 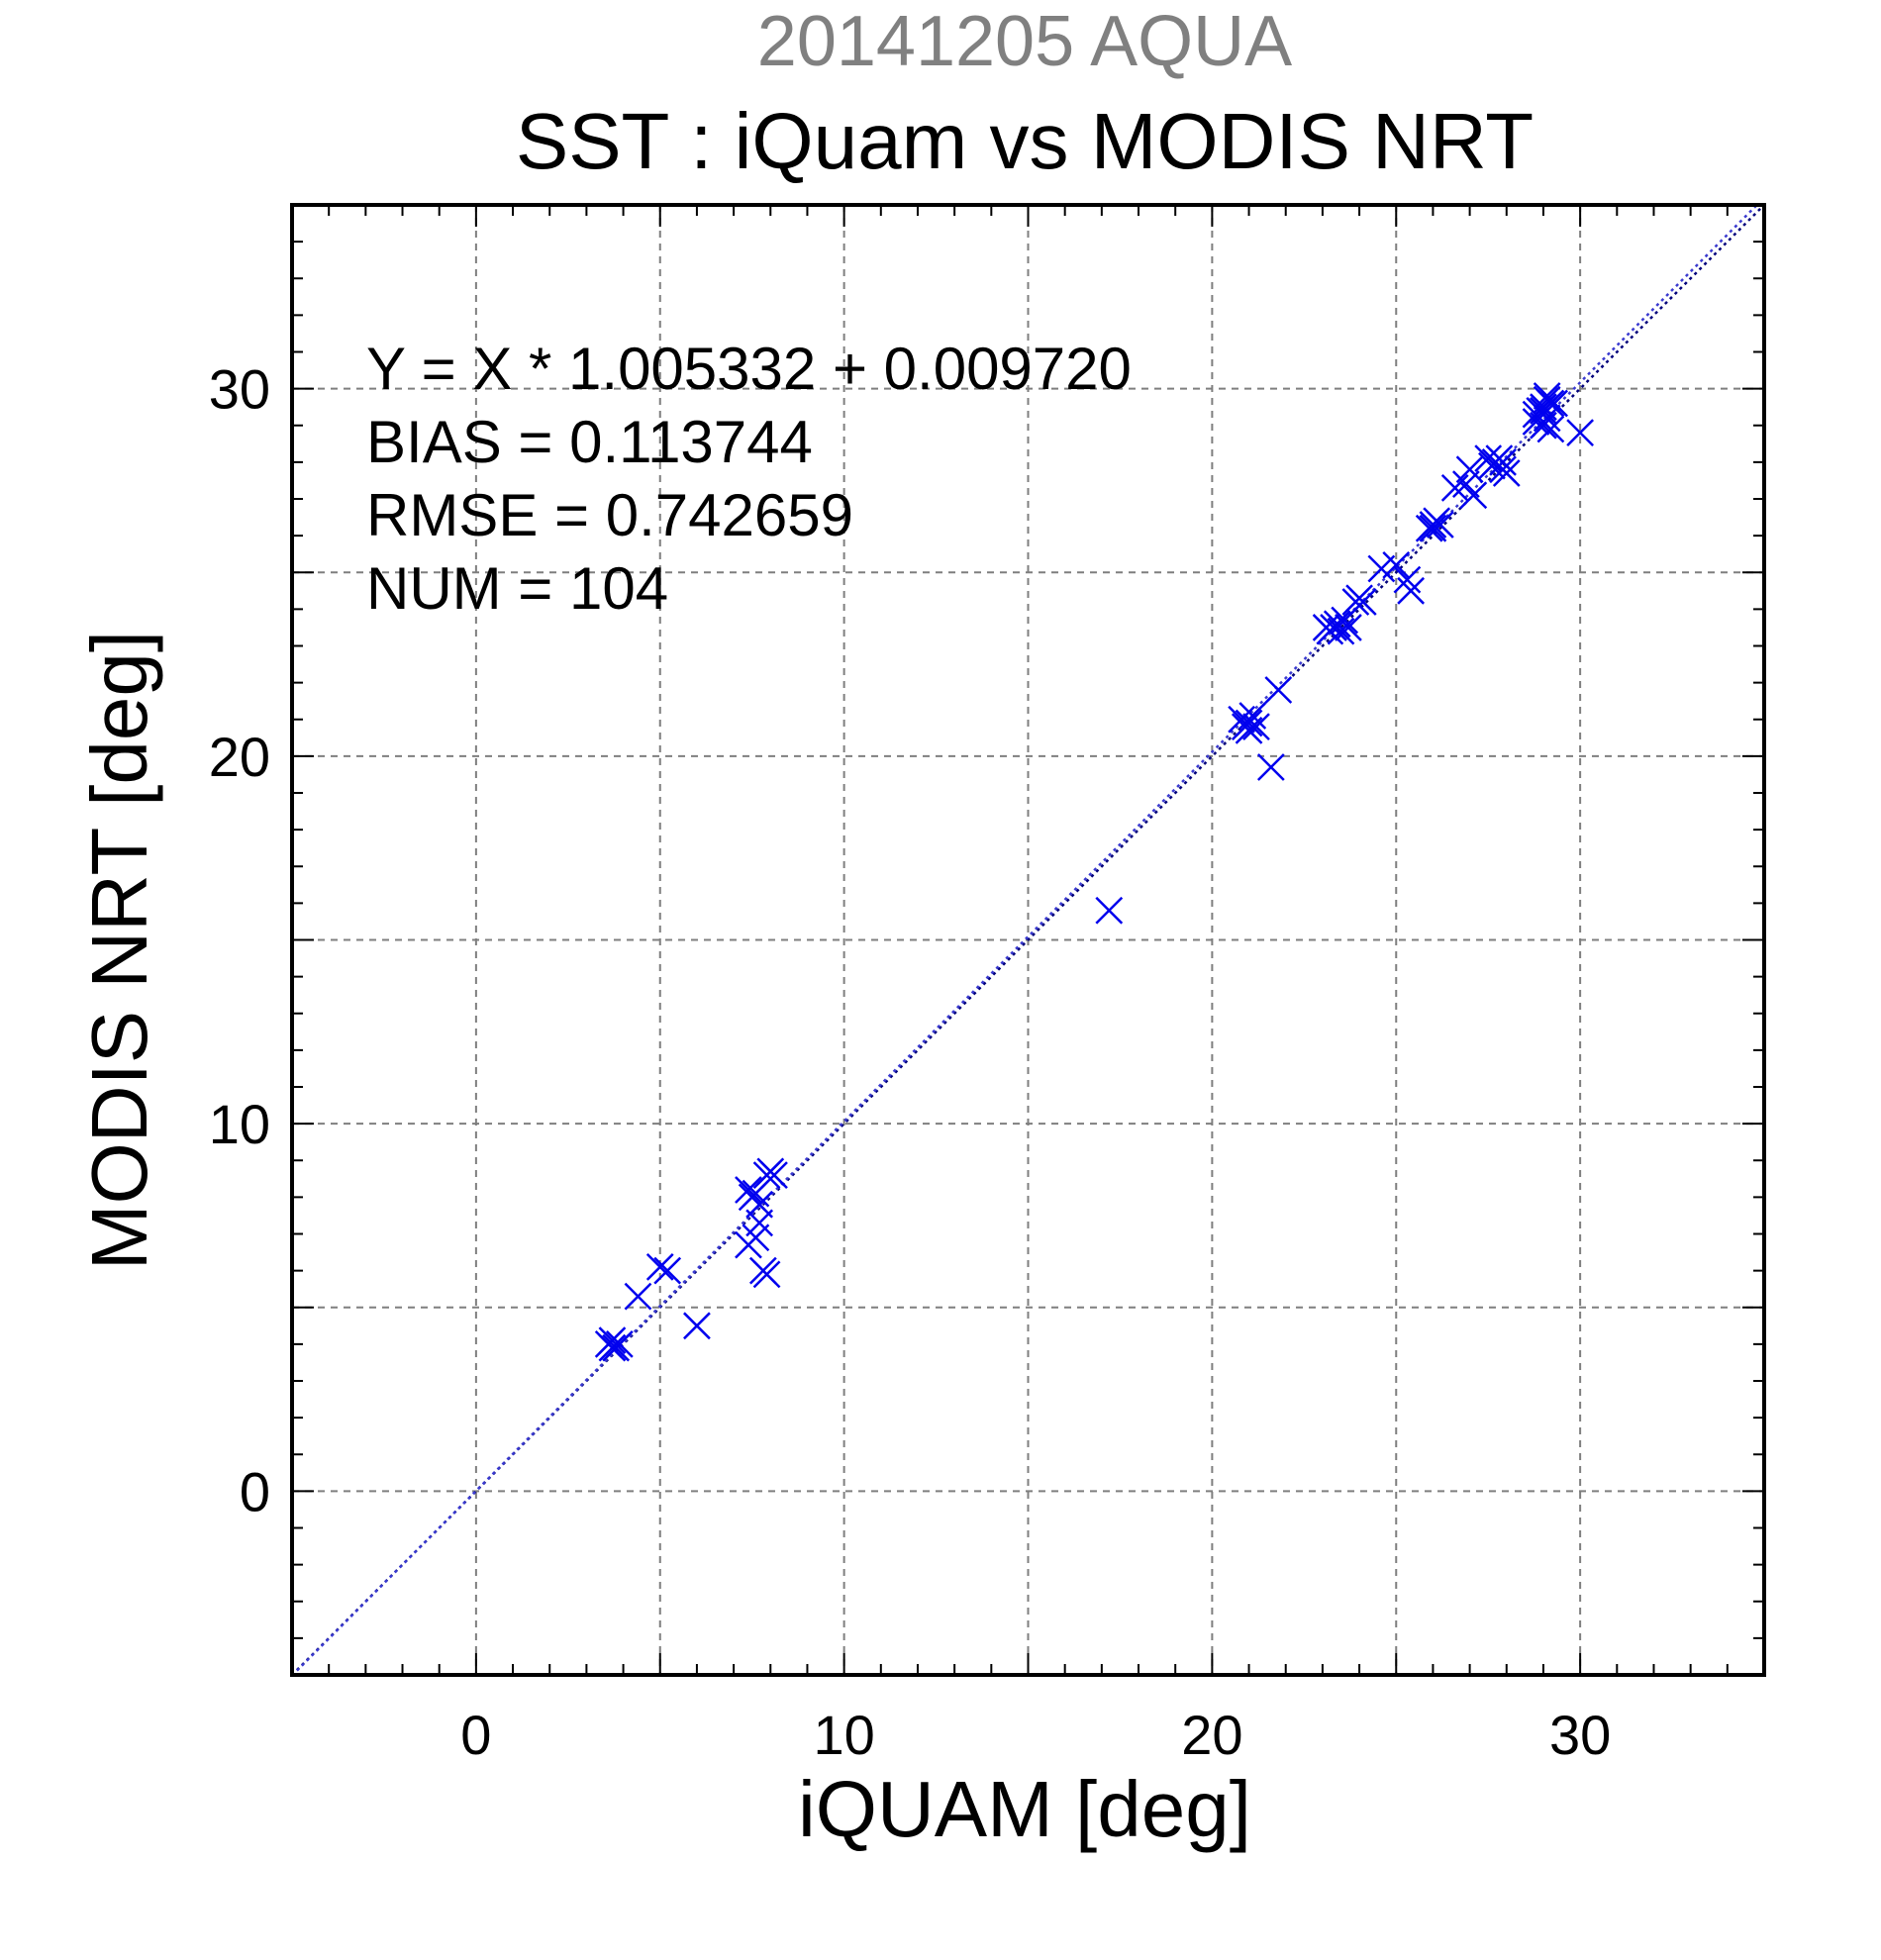 What do you see at coordinates (589, 442) in the screenshot?
I see `bias-value: BIAS = 0.113744` at bounding box center [589, 442].